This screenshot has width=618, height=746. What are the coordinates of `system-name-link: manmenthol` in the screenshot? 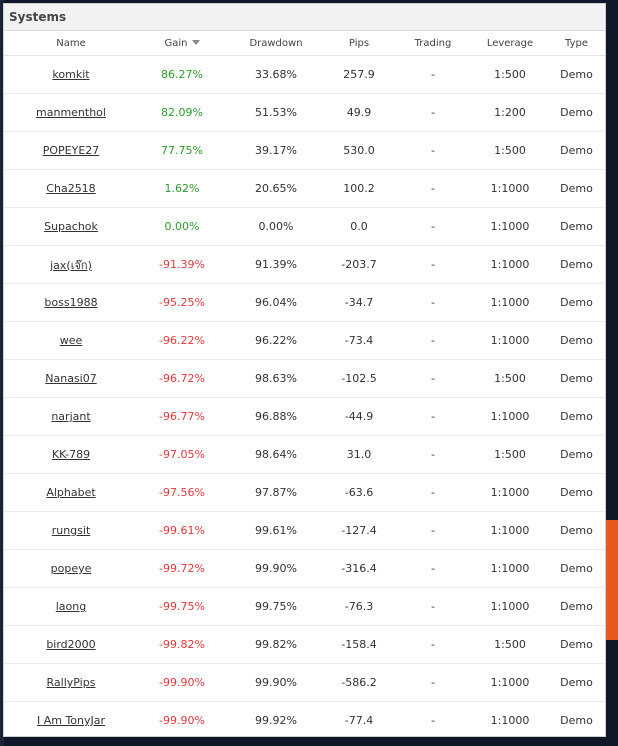 It's located at (71, 112).